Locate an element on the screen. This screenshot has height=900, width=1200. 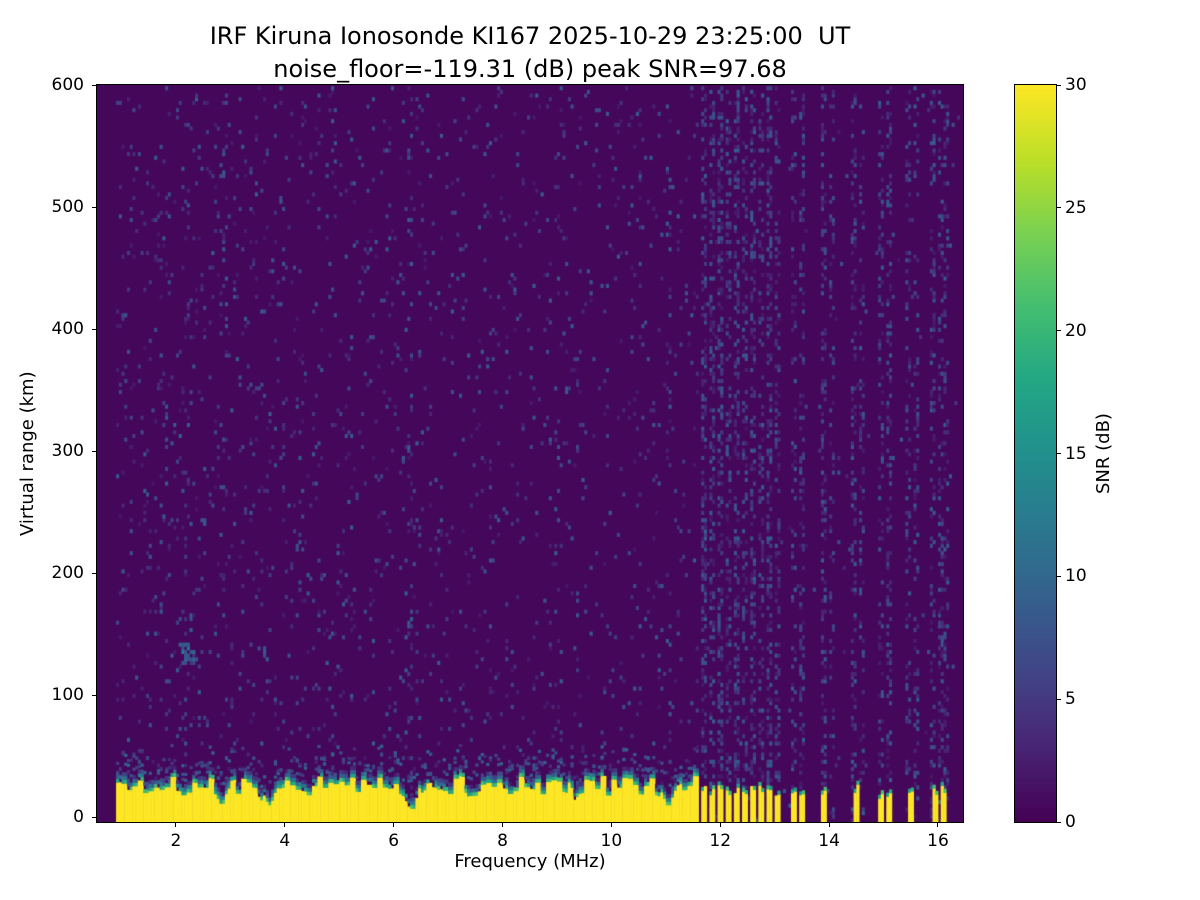
colorbar-tick-label: 0 is located at coordinates (1070, 822).